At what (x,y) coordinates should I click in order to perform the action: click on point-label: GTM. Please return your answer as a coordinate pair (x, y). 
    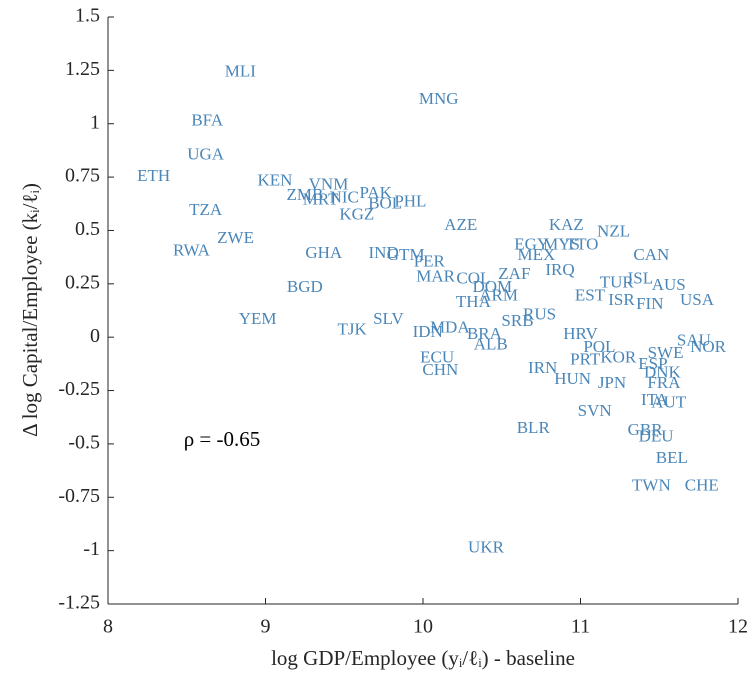
    Looking at the image, I should click on (406, 254).